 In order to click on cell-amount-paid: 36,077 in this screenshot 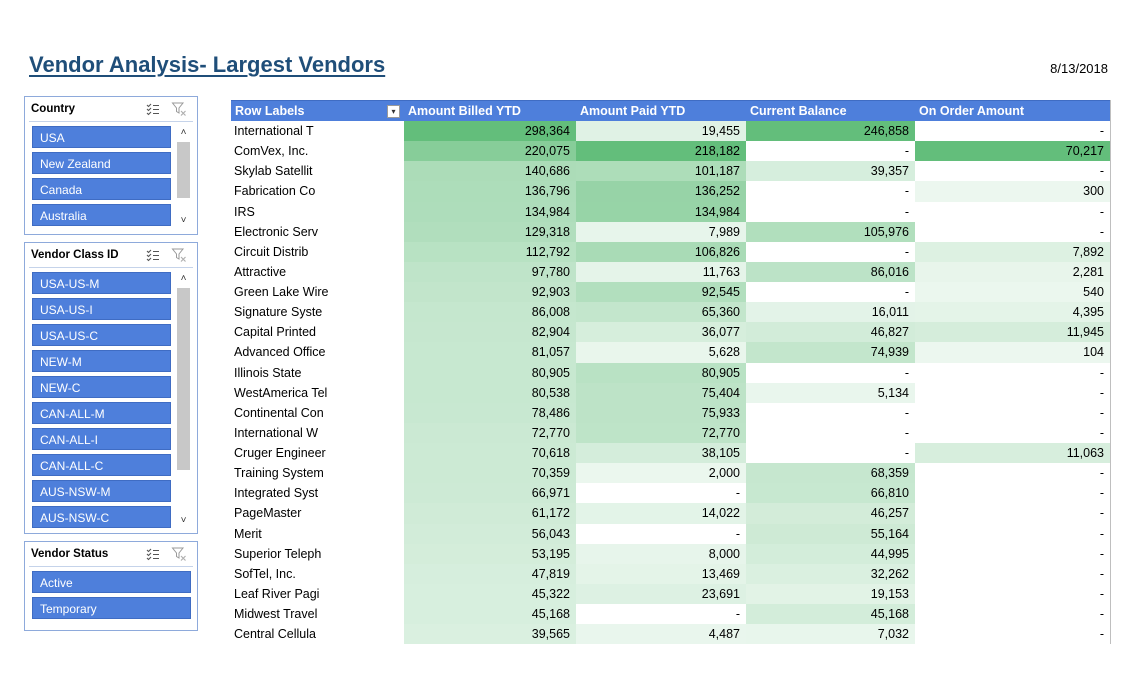, I will do `click(661, 332)`.